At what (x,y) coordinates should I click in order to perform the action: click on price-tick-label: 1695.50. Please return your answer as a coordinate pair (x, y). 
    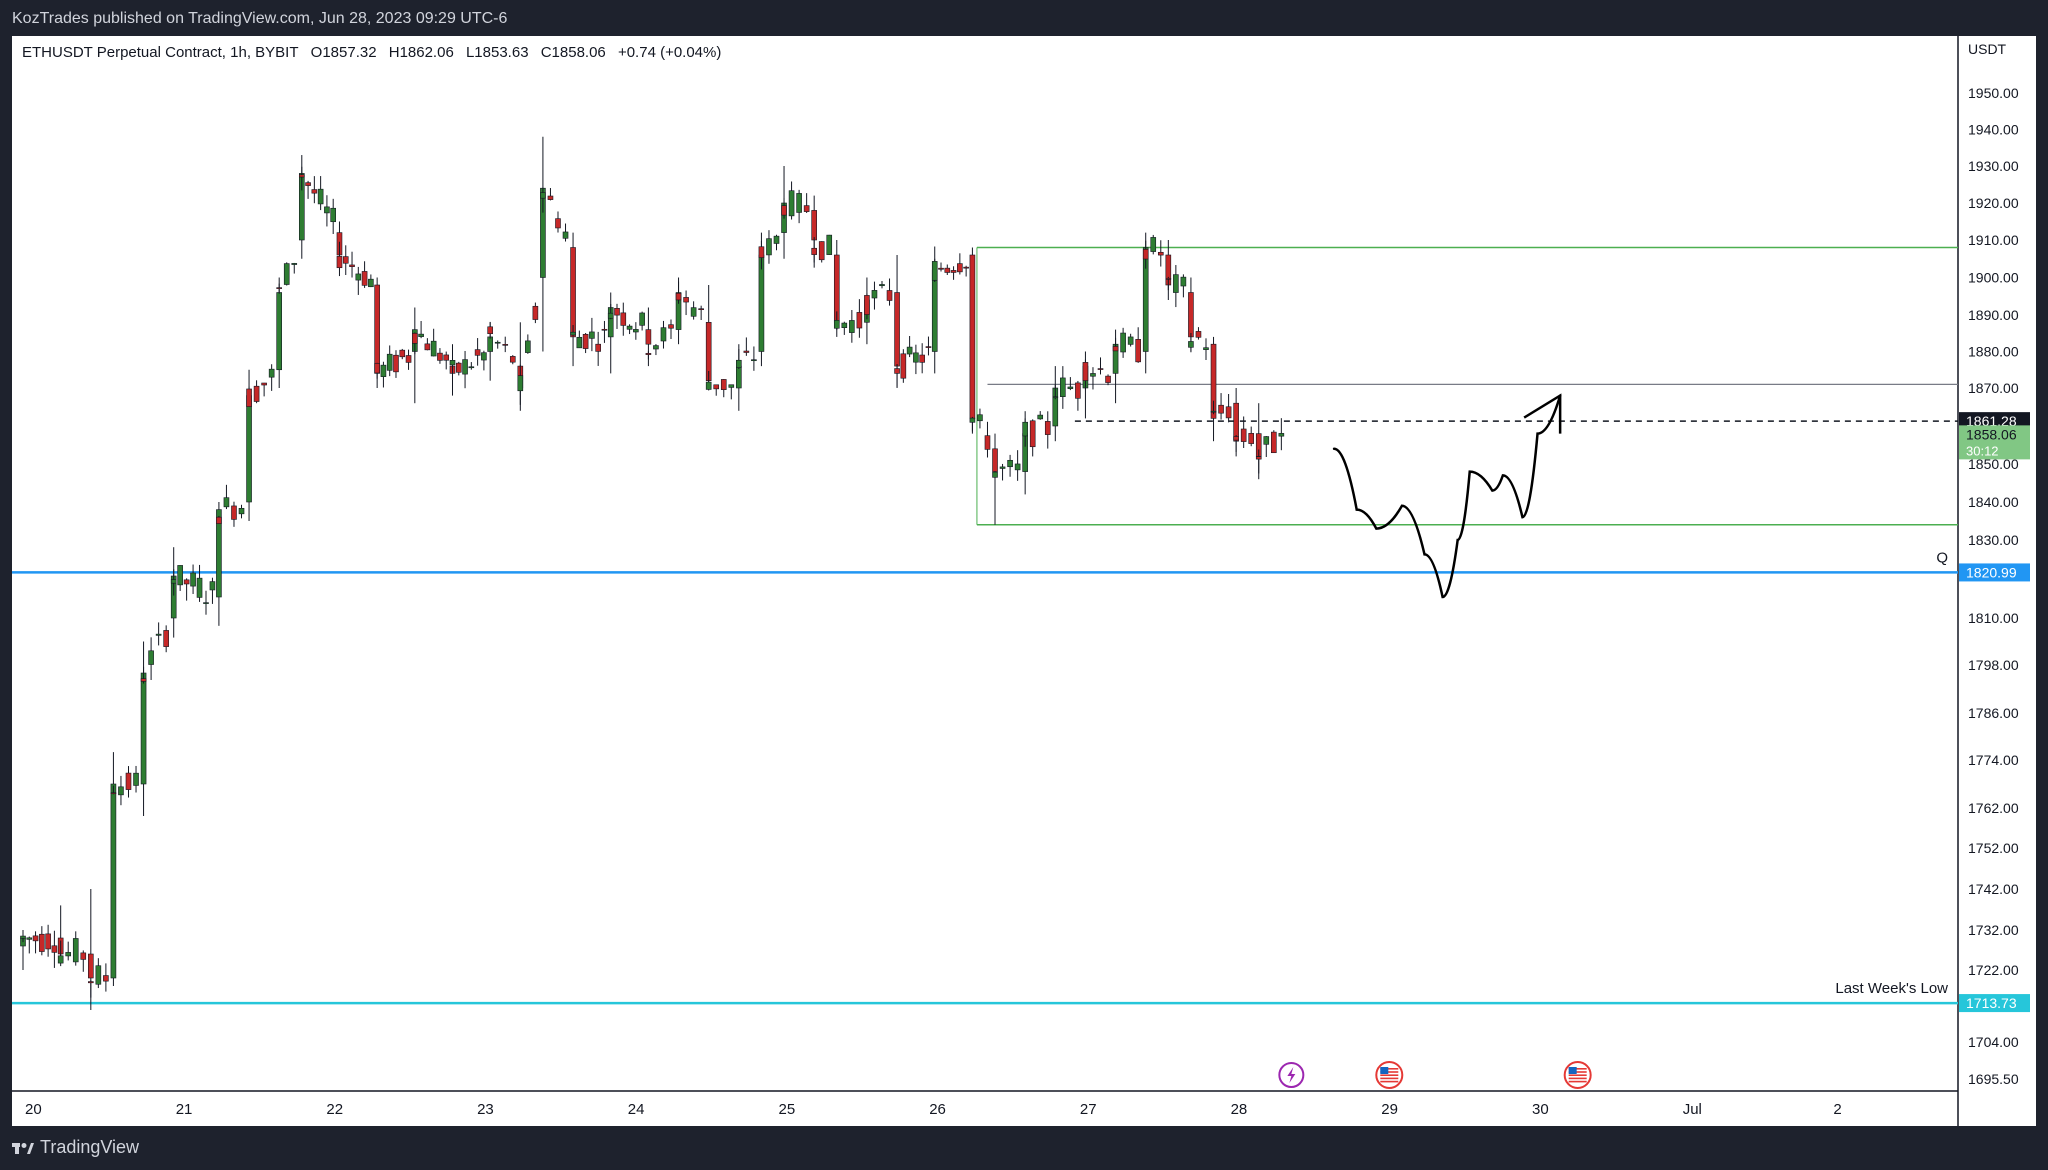
    Looking at the image, I should click on (1993, 1079).